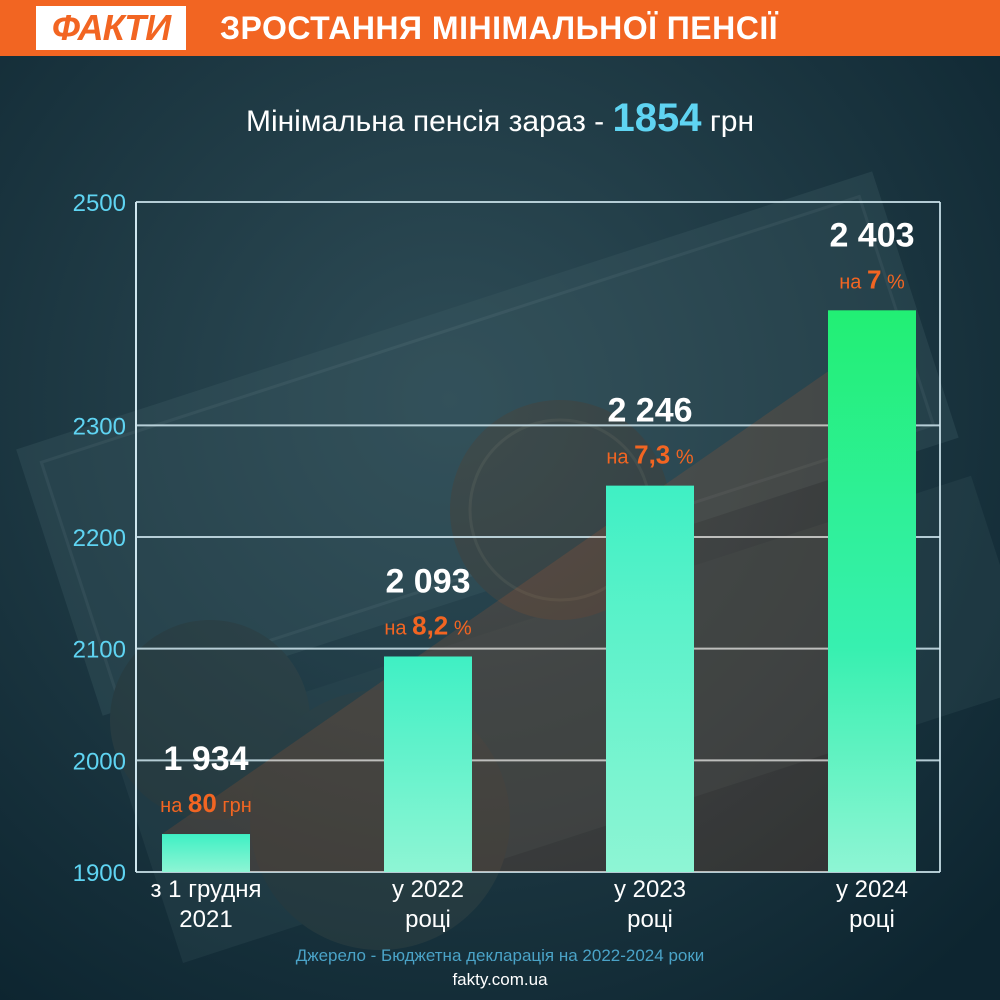 The width and height of the screenshot is (1000, 1000). What do you see at coordinates (202, 803) in the screenshot?
I see `increase-value: 80` at bounding box center [202, 803].